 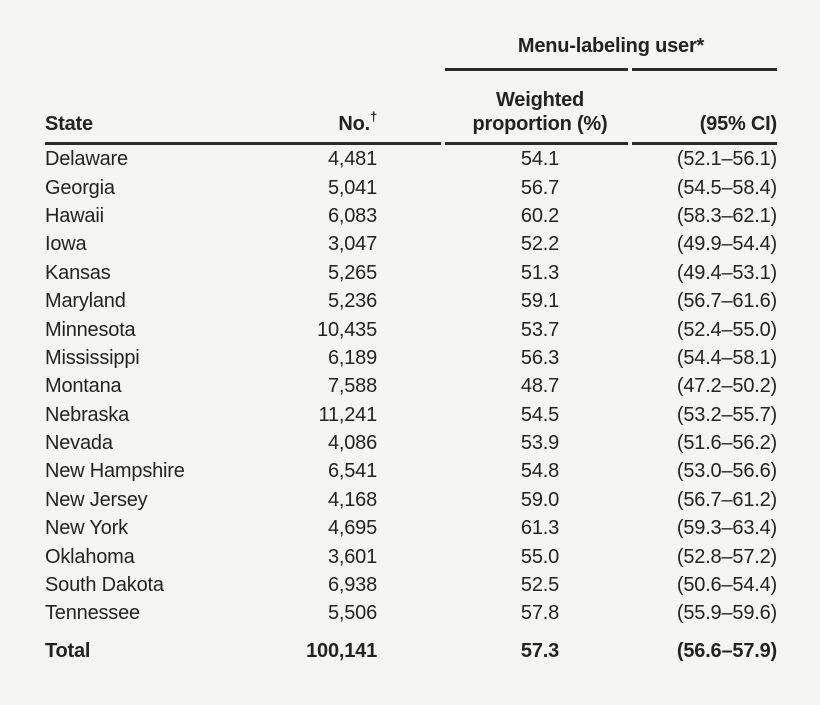 I want to click on table-row: Tennessee 5,506 57.8 (55.9–59.6), so click(x=411, y=613).